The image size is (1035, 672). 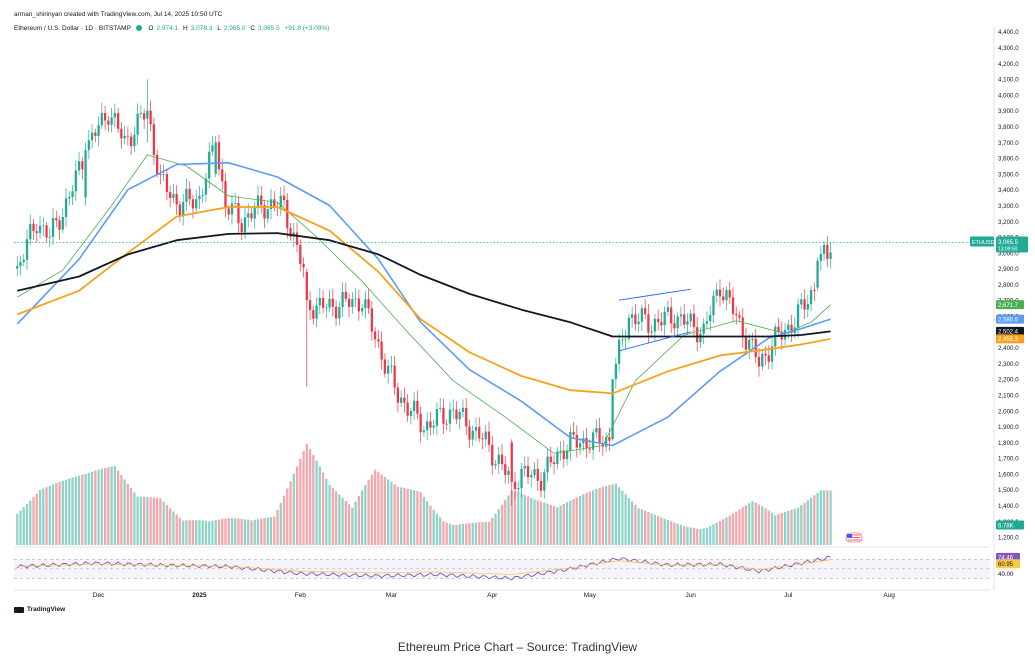 I want to click on time-tick-label: May, so click(x=590, y=595).